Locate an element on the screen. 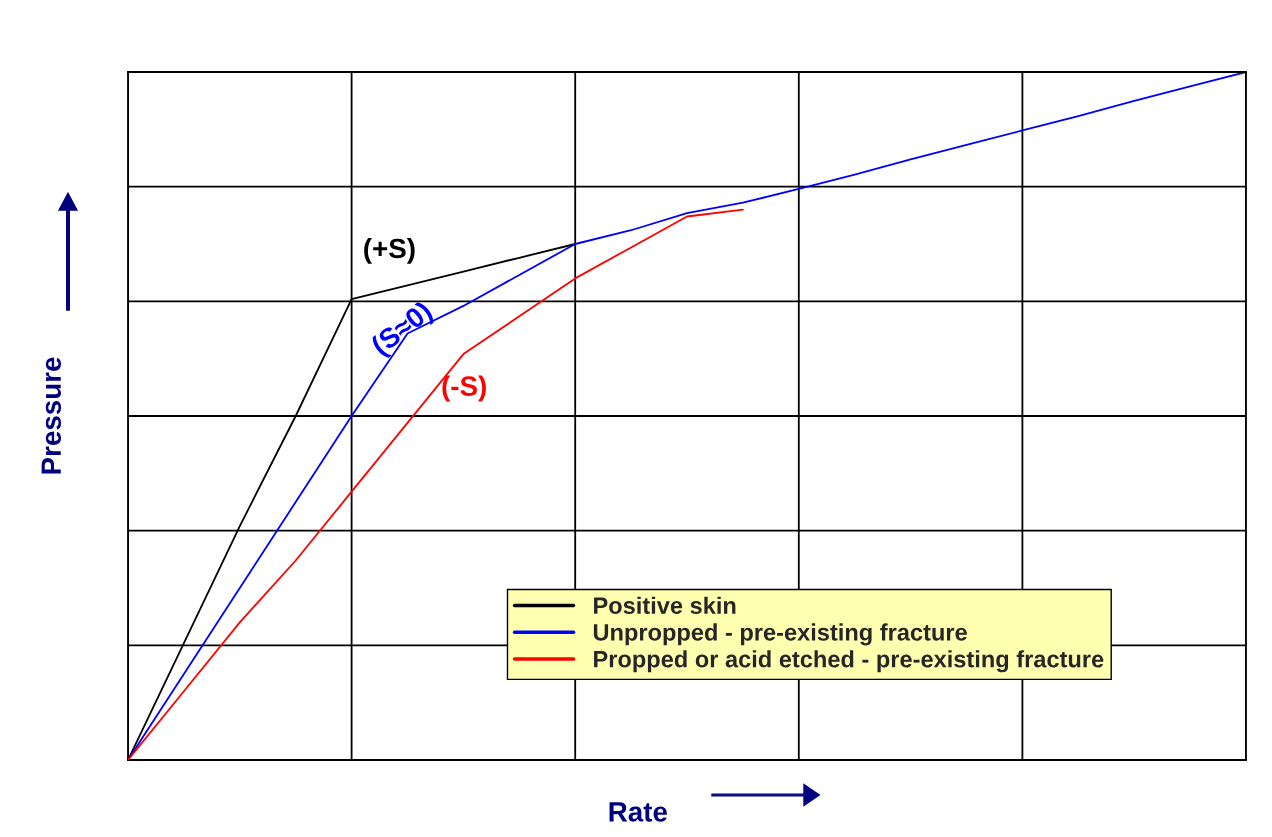  x-axis-title: Rate is located at coordinates (638, 812).